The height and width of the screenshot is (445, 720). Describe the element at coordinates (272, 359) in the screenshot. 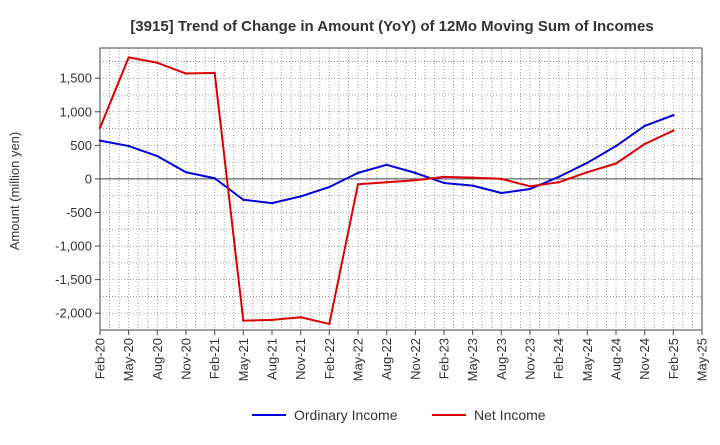

I see `x-tick-label: Aug-21` at that location.